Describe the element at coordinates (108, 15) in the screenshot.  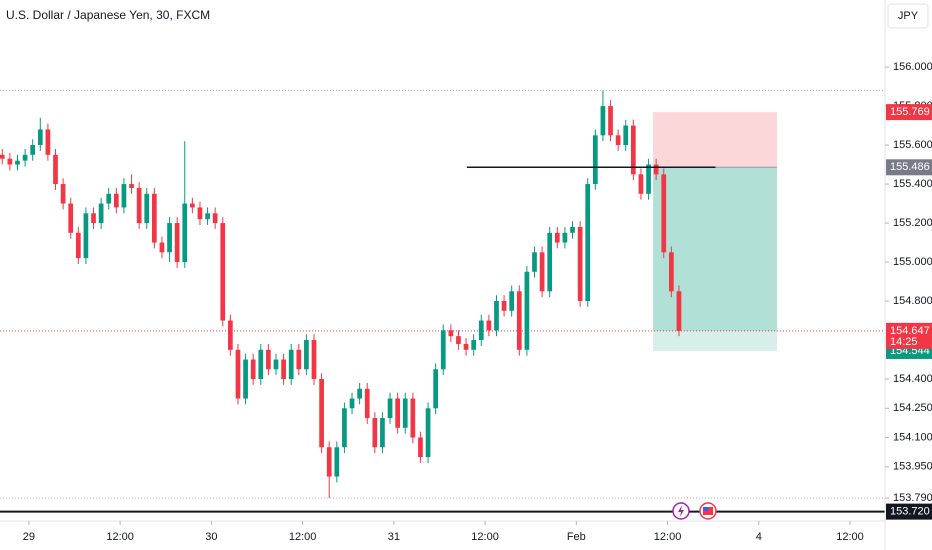
I see `chart-title: U.S. Dollar / Japanese Yen, 30, FXCM` at that location.